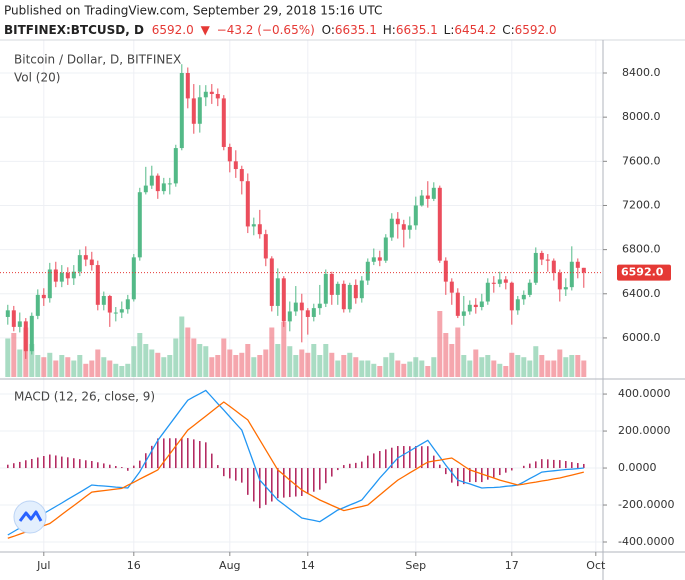  What do you see at coordinates (644, 393) in the screenshot?
I see `y-tick-label: 400.0000` at bounding box center [644, 393].